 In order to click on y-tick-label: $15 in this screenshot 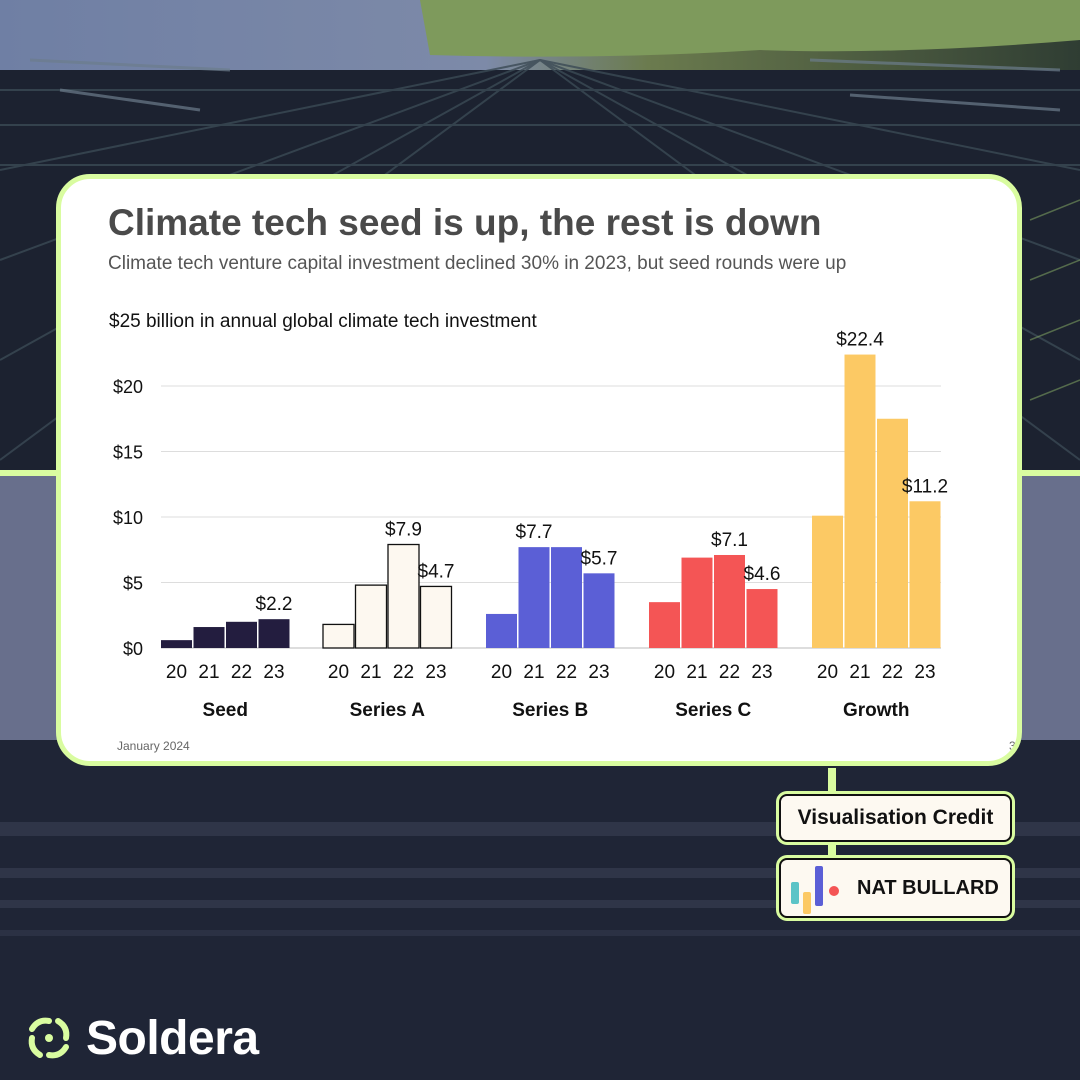, I will do `click(128, 453)`.